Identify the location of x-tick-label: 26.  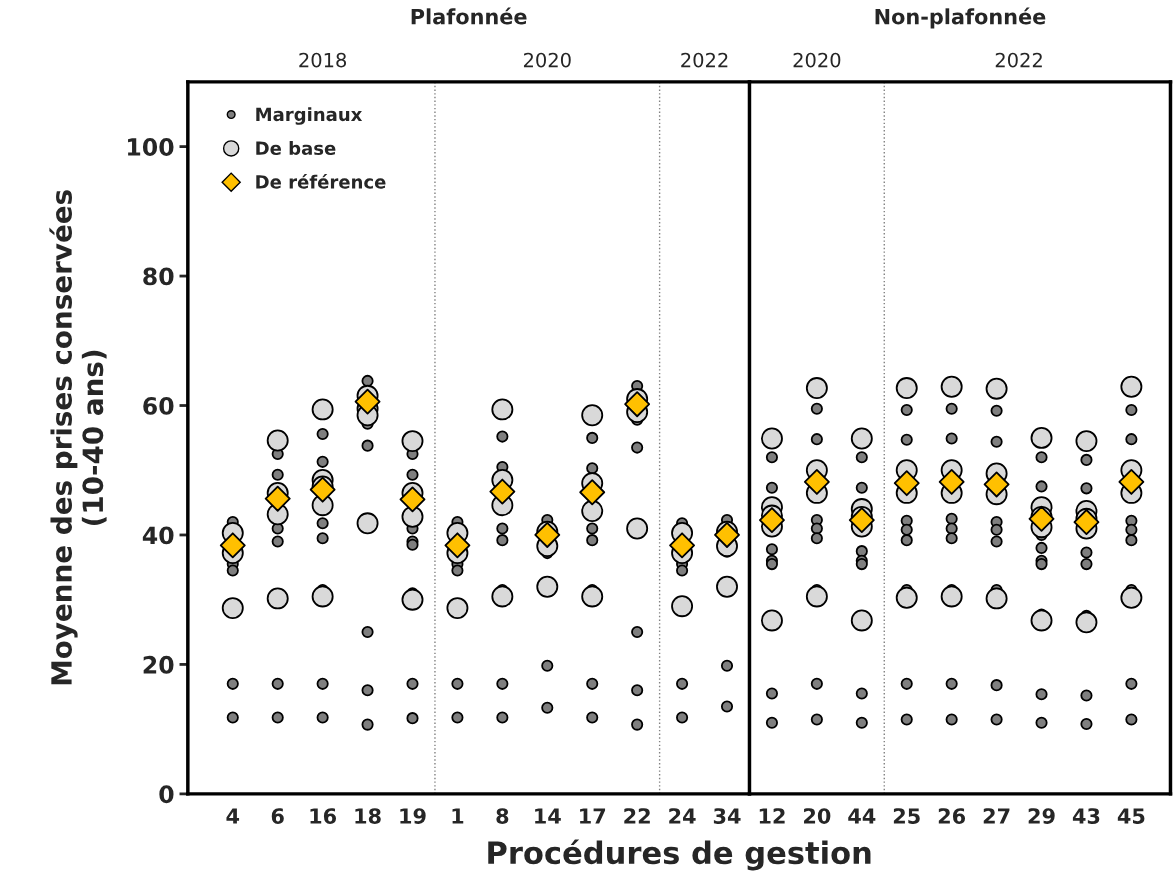
(952, 816).